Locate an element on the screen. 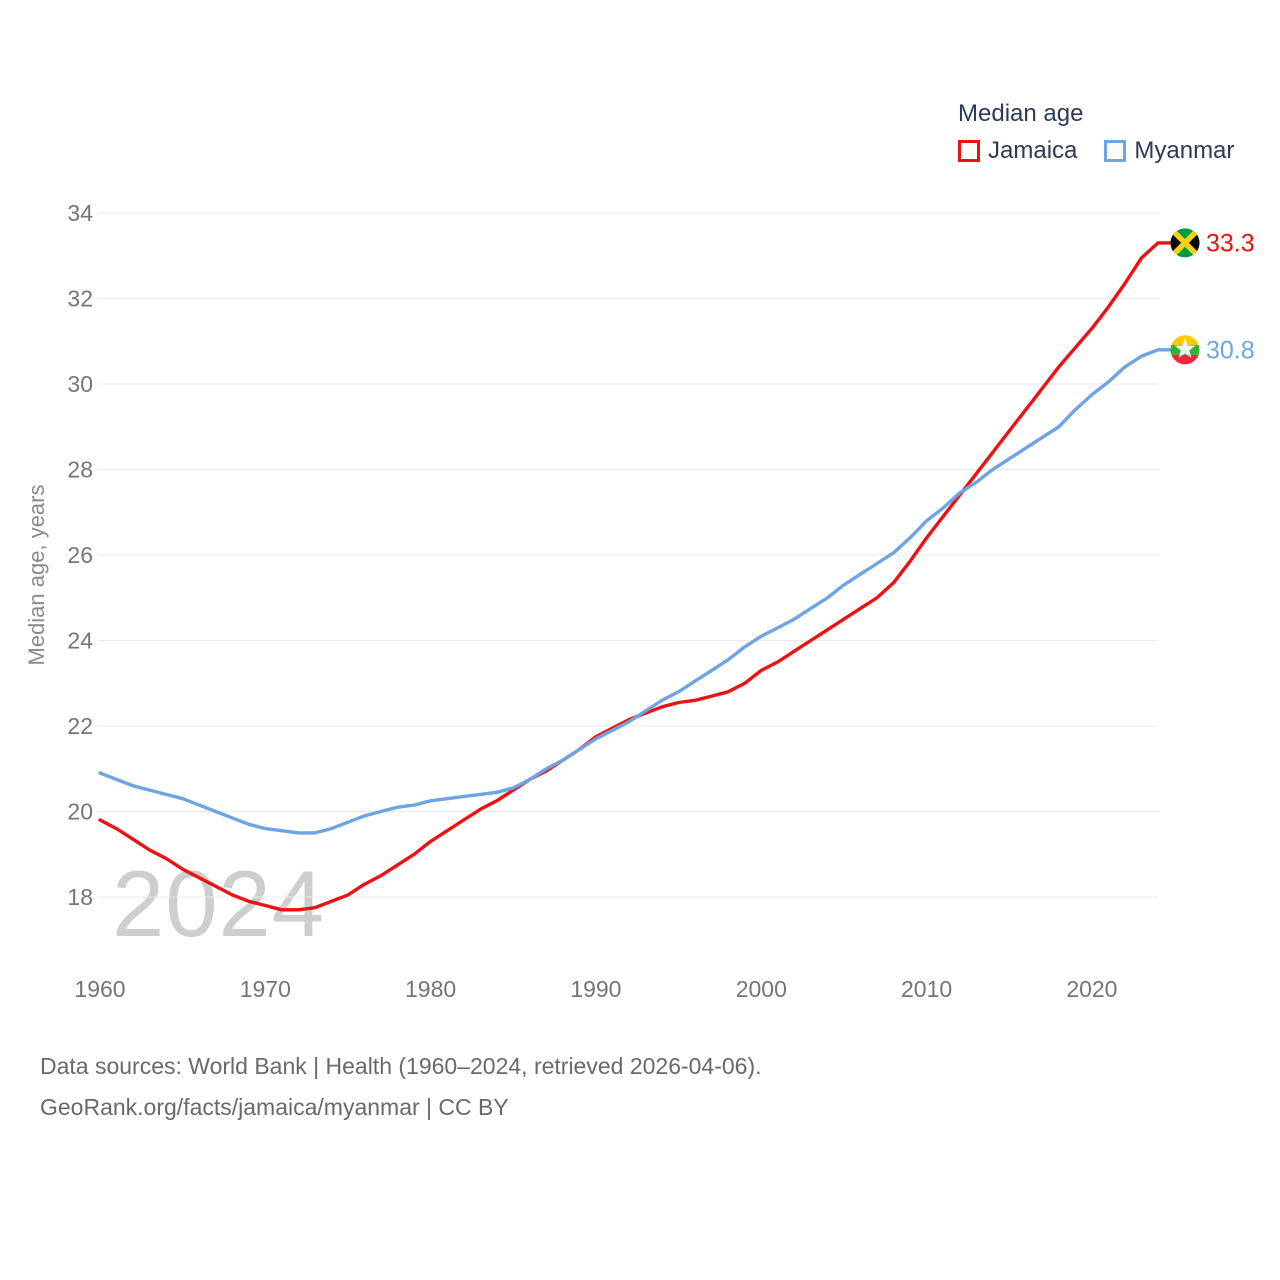  x-tick-label: 1990 is located at coordinates (595, 989).